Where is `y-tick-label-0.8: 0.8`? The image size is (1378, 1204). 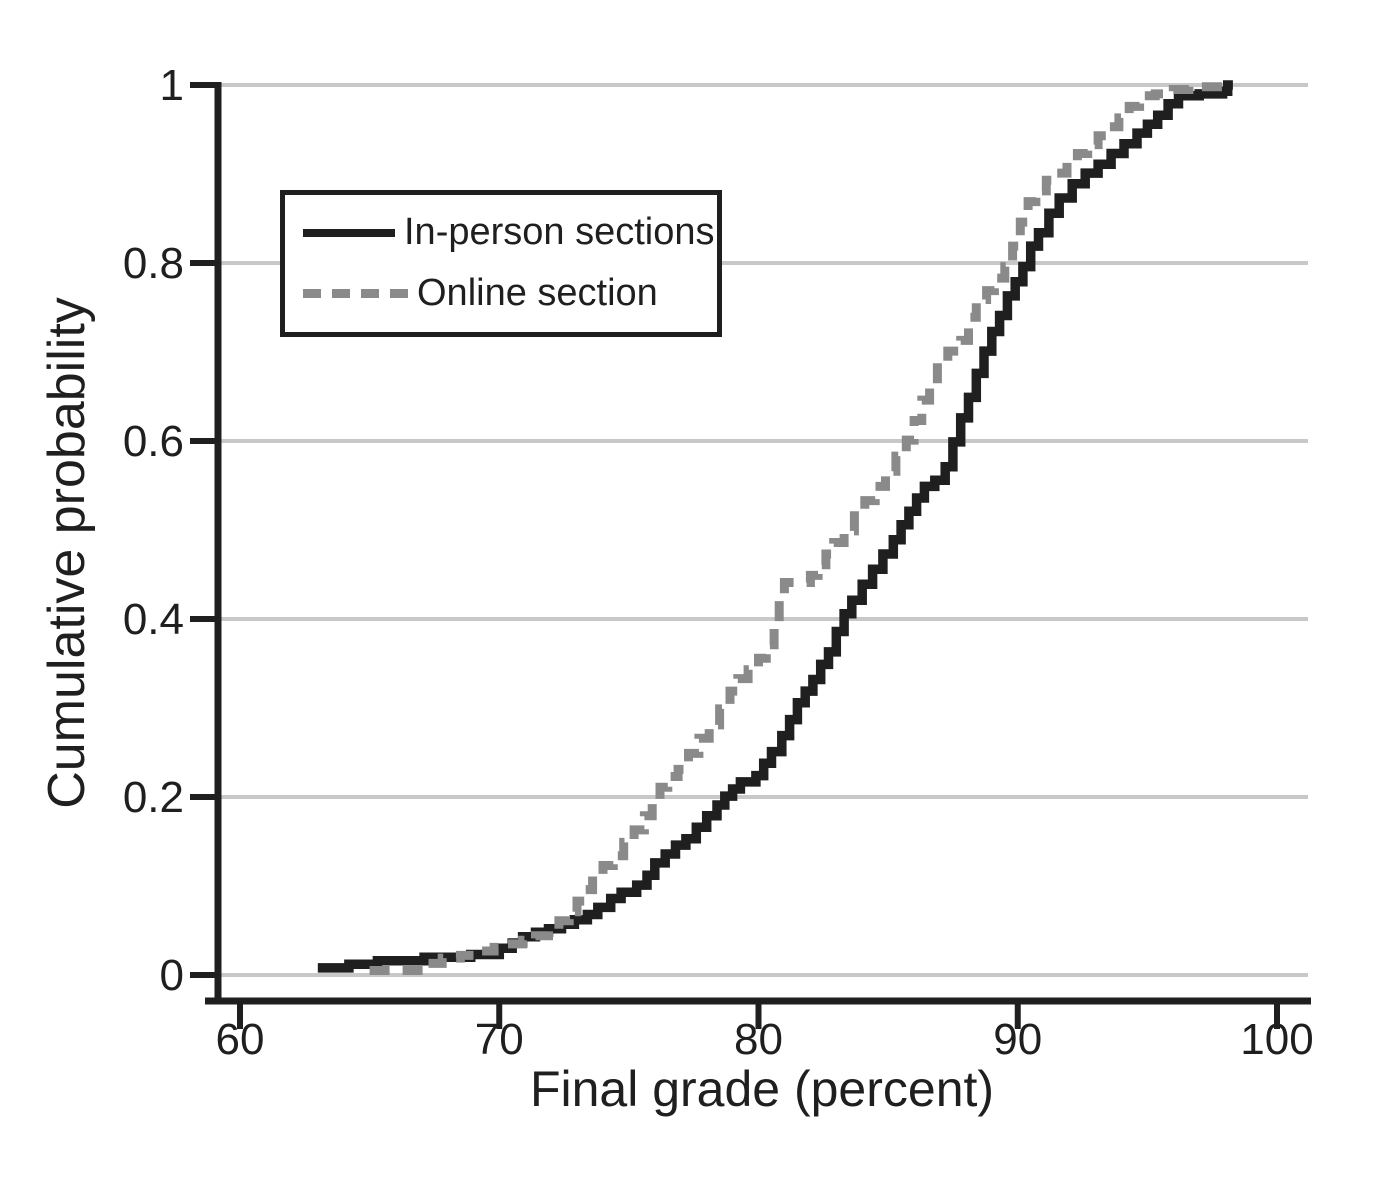
y-tick-label-0.8: 0.8 is located at coordinates (153, 263).